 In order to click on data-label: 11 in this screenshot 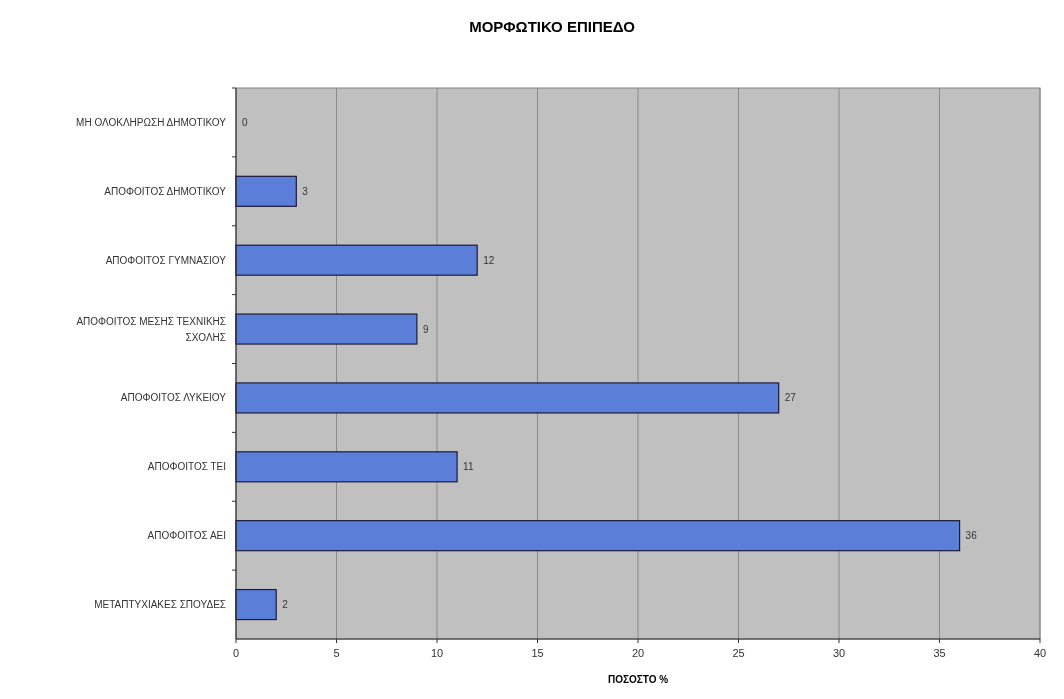, I will do `click(468, 467)`.